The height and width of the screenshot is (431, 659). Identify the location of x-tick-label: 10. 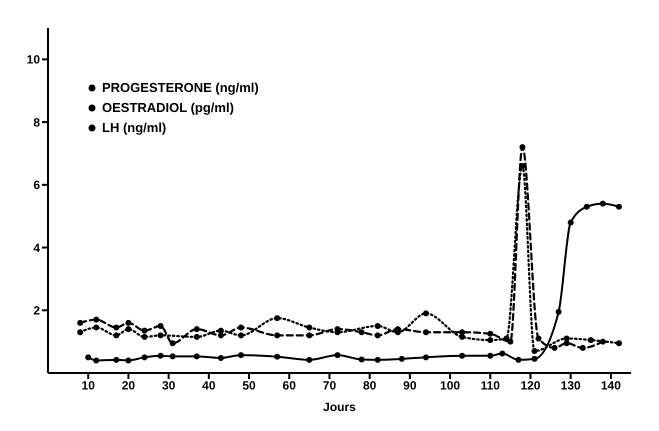
(89, 385).